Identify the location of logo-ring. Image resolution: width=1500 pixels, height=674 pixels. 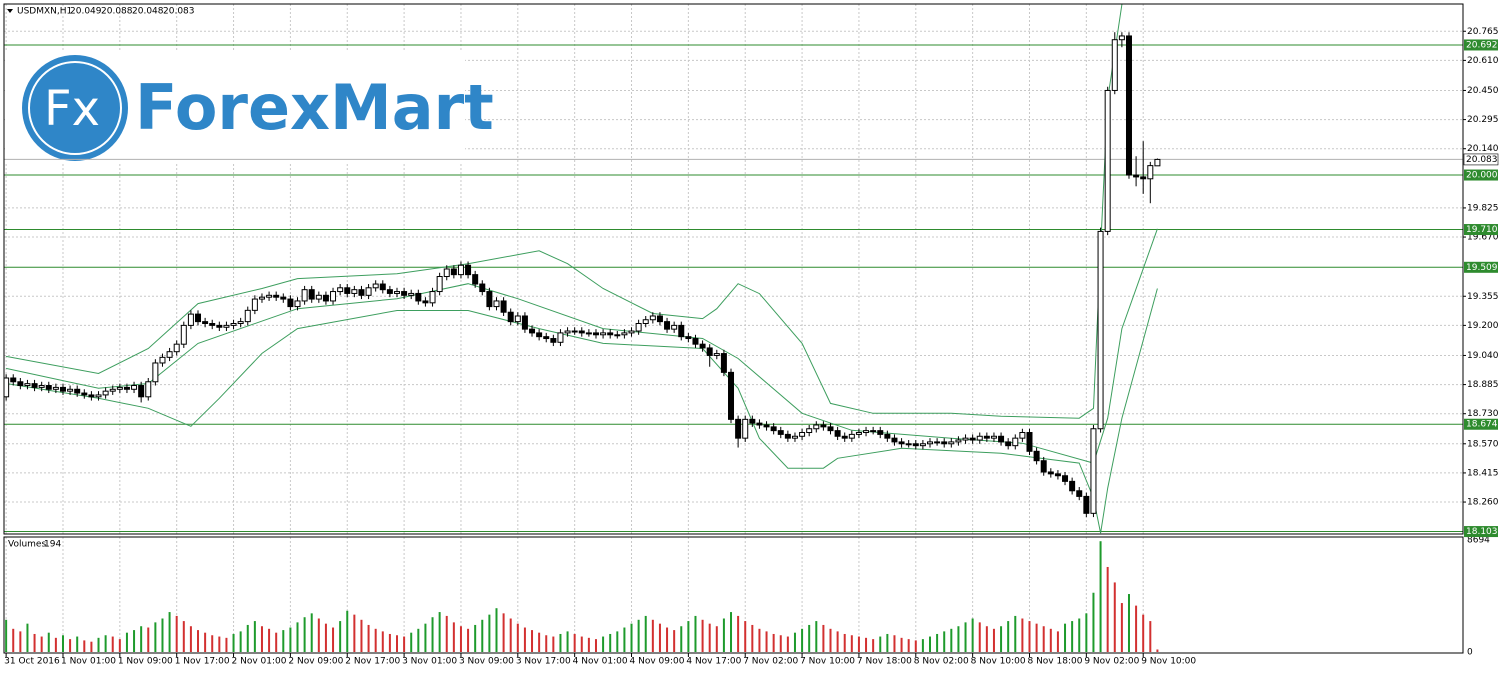
(75, 108).